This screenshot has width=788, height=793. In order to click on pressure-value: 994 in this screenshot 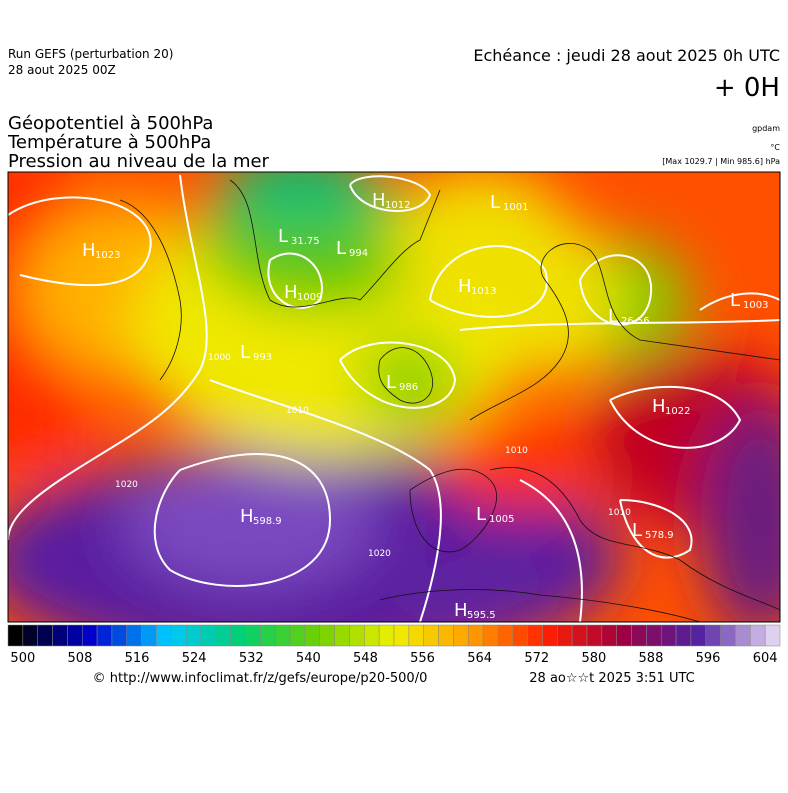, I will do `click(358, 253)`.